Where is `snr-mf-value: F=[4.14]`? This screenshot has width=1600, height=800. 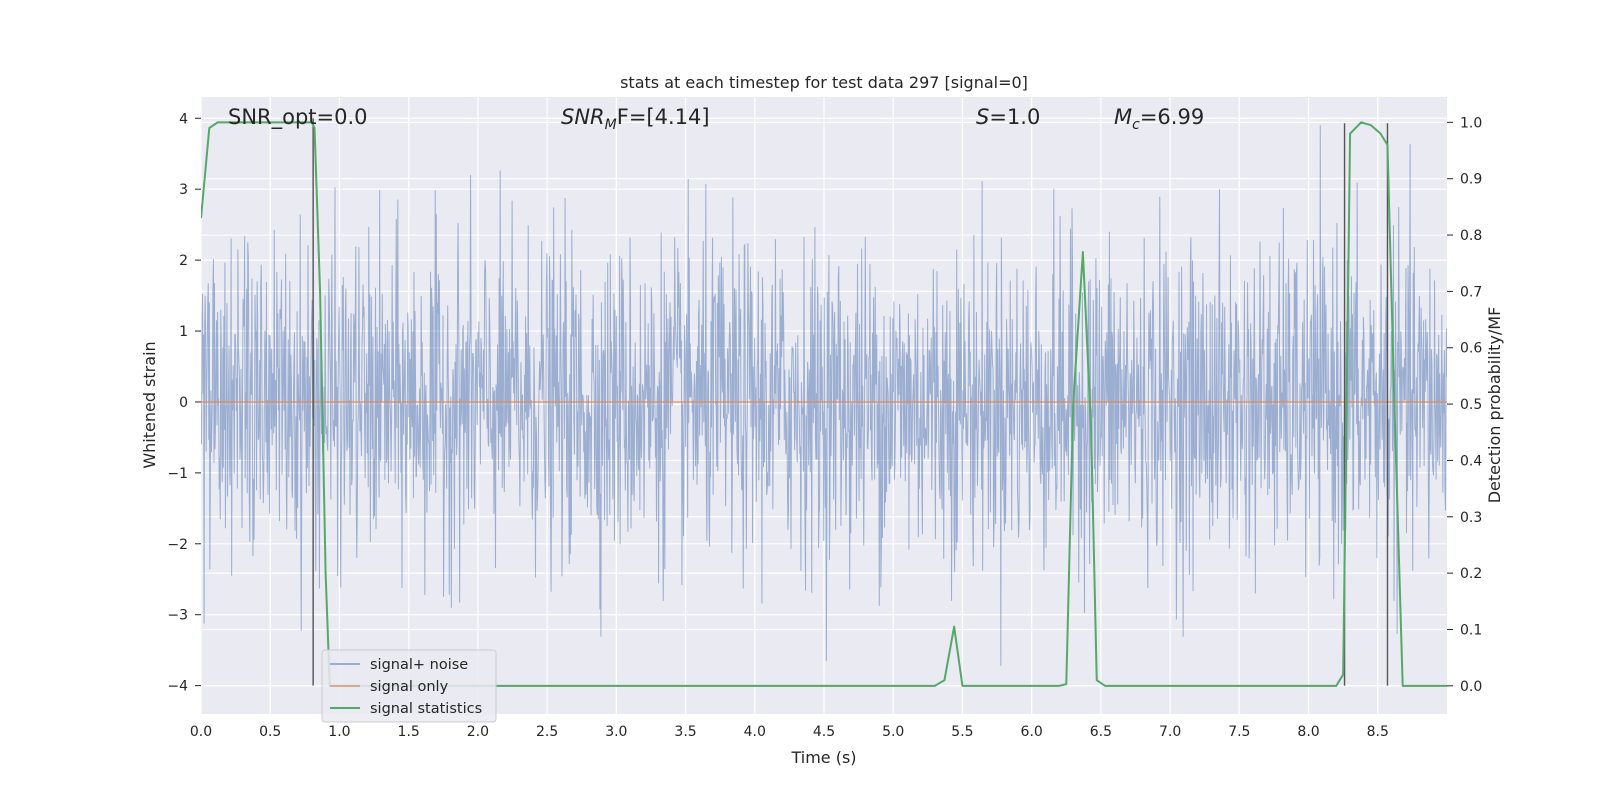
snr-mf-value: F=[4.14] is located at coordinates (663, 117).